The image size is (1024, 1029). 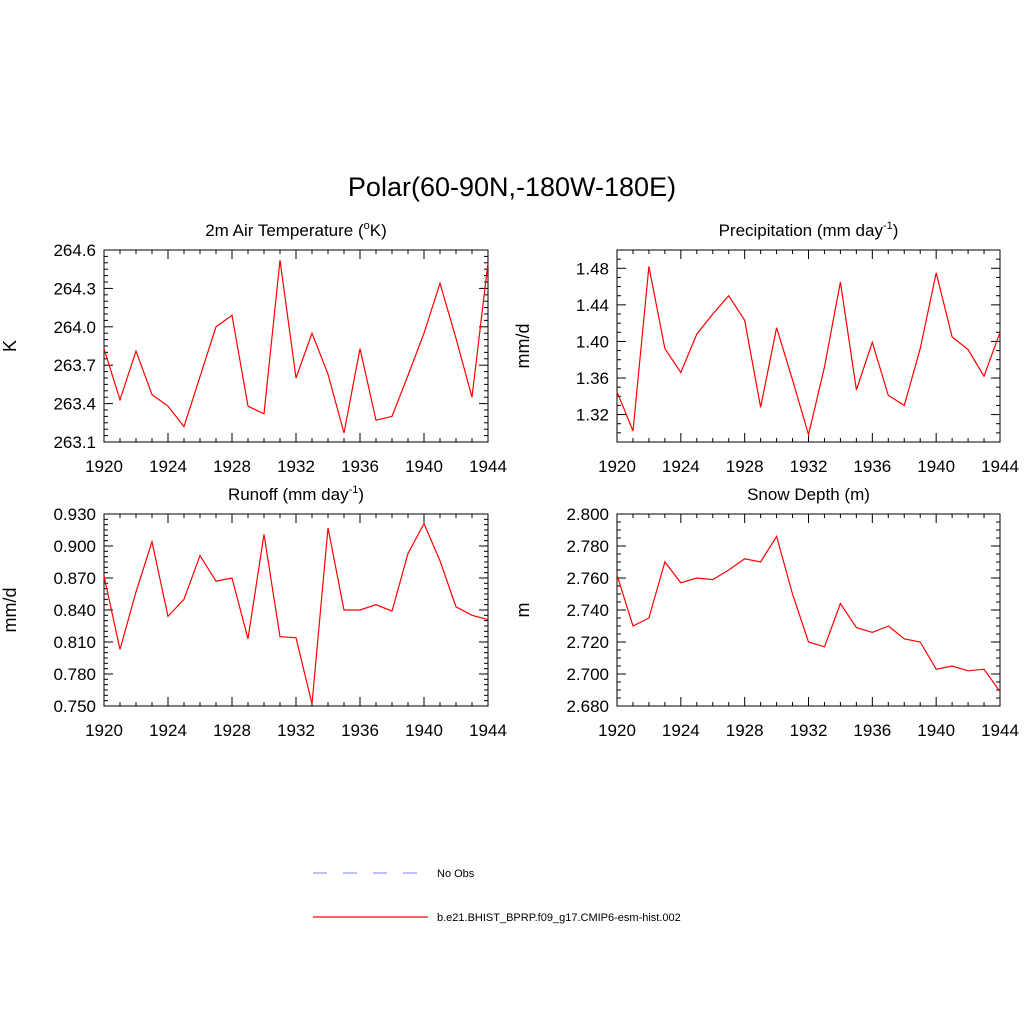 I want to click on y-tick-label: 2.720, so click(x=587, y=642).